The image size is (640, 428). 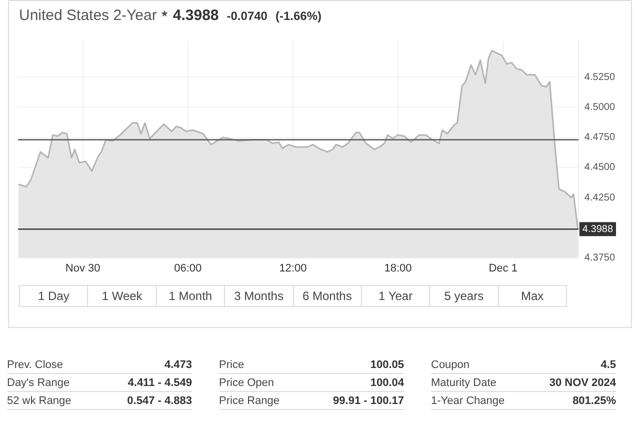 I want to click on text: Price, so click(x=231, y=365).